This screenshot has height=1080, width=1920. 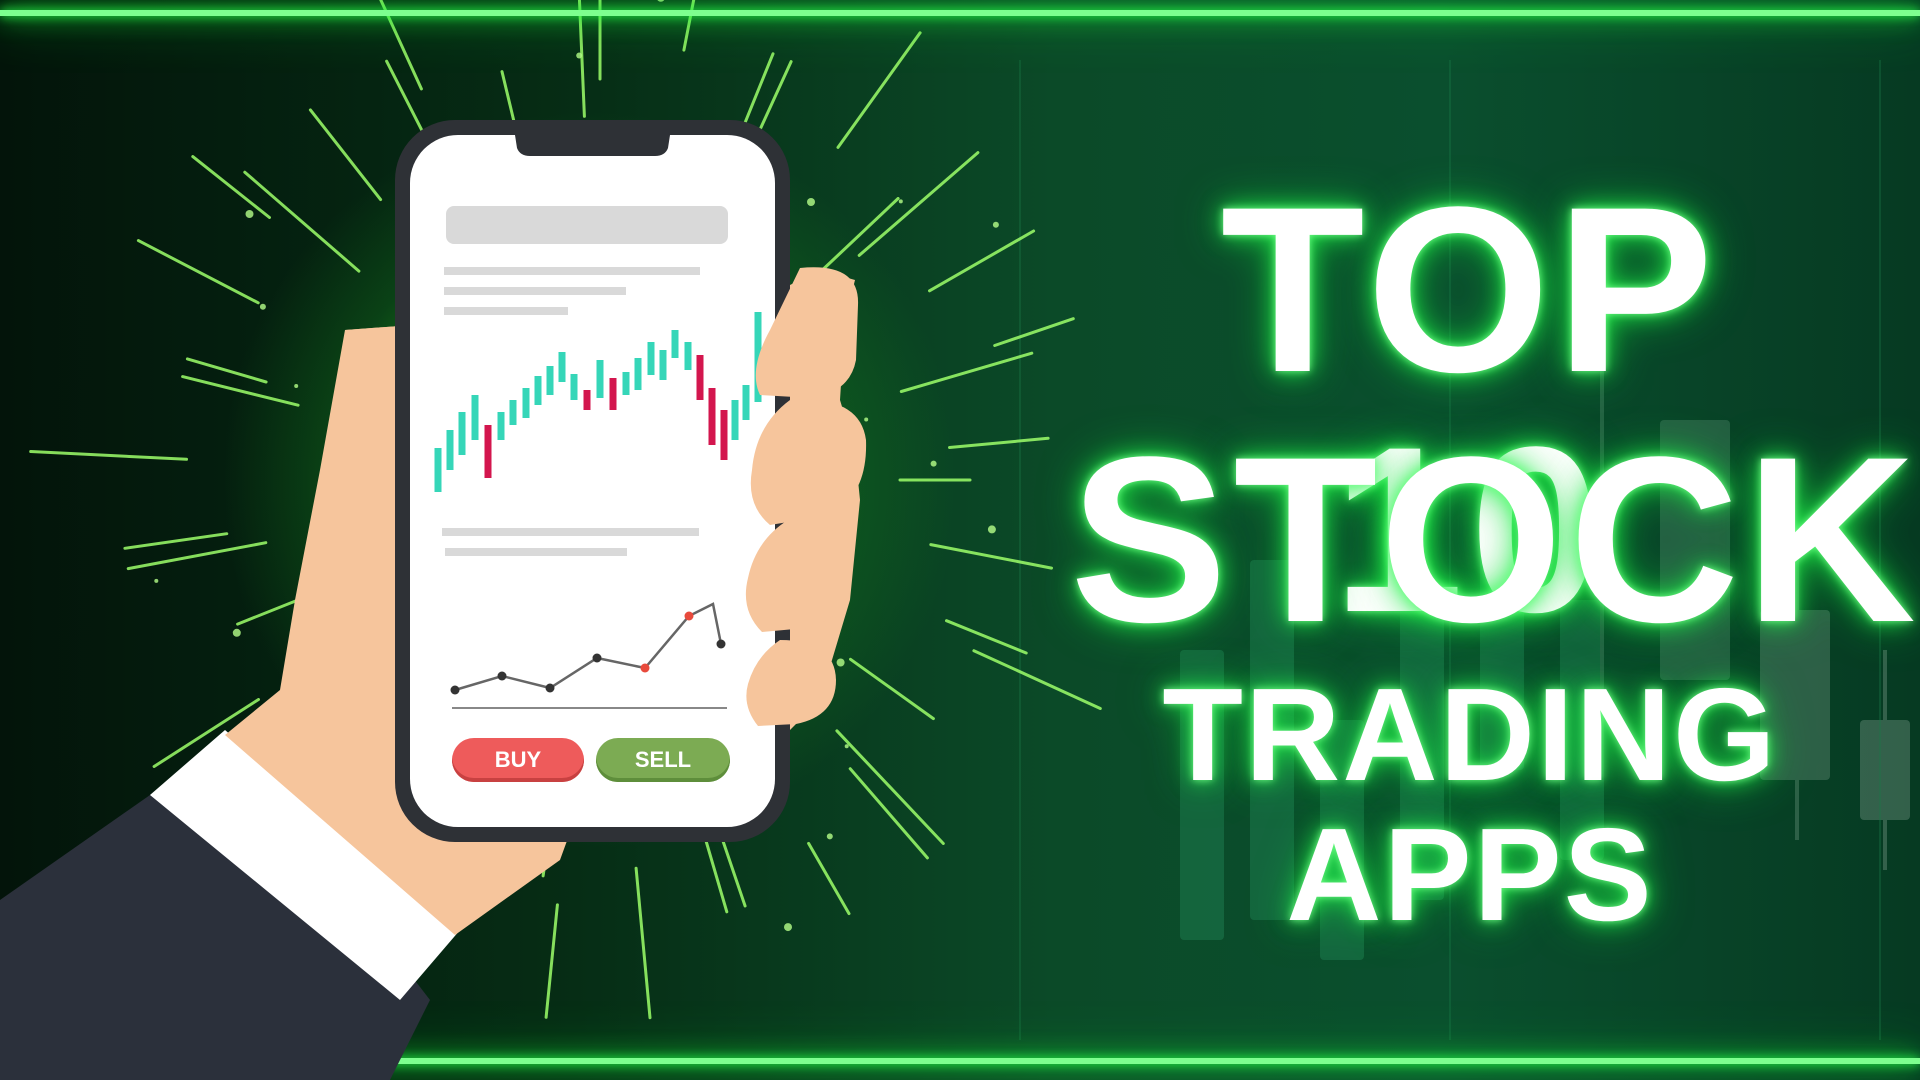 What do you see at coordinates (587, 225) in the screenshot?
I see `screen-header-placeholder` at bounding box center [587, 225].